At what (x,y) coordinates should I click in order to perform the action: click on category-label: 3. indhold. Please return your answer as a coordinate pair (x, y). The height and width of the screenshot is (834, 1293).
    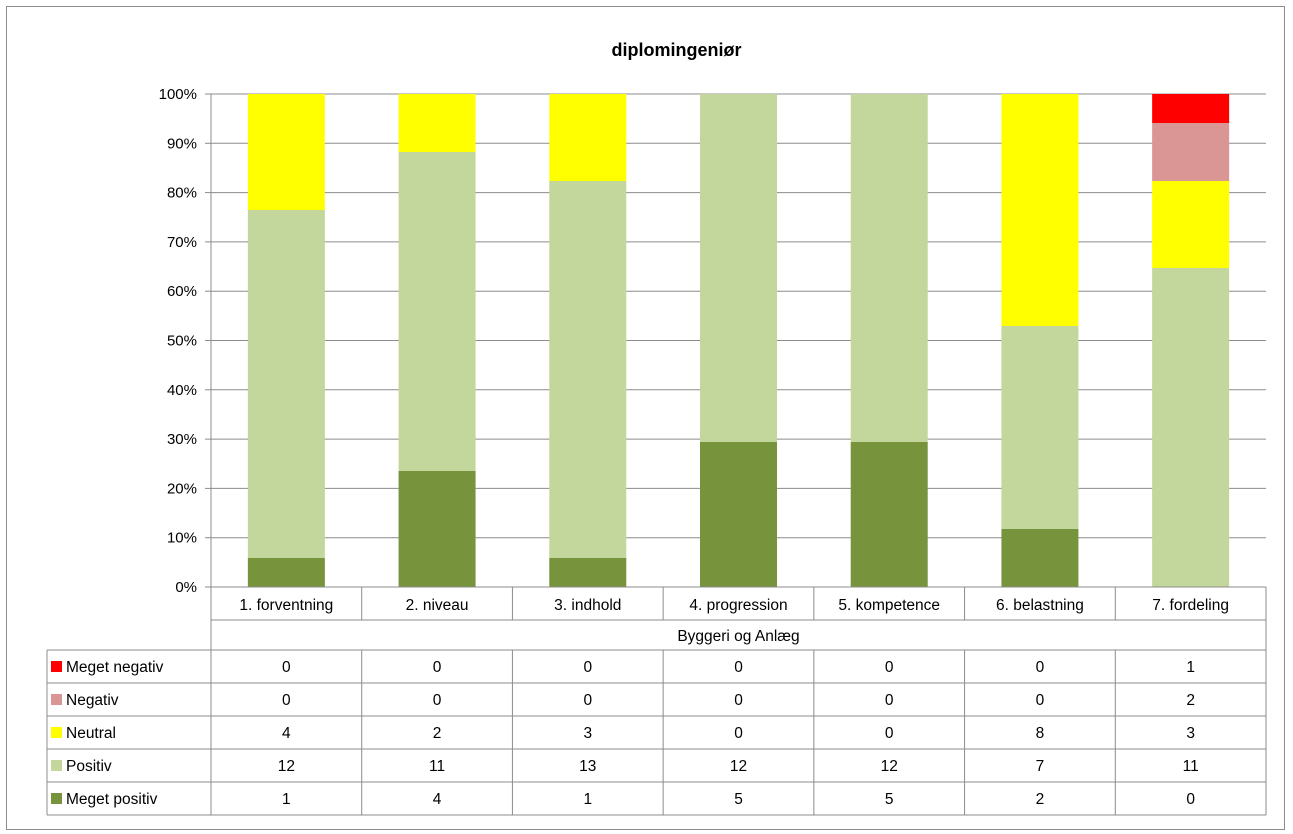
    Looking at the image, I should click on (587, 605).